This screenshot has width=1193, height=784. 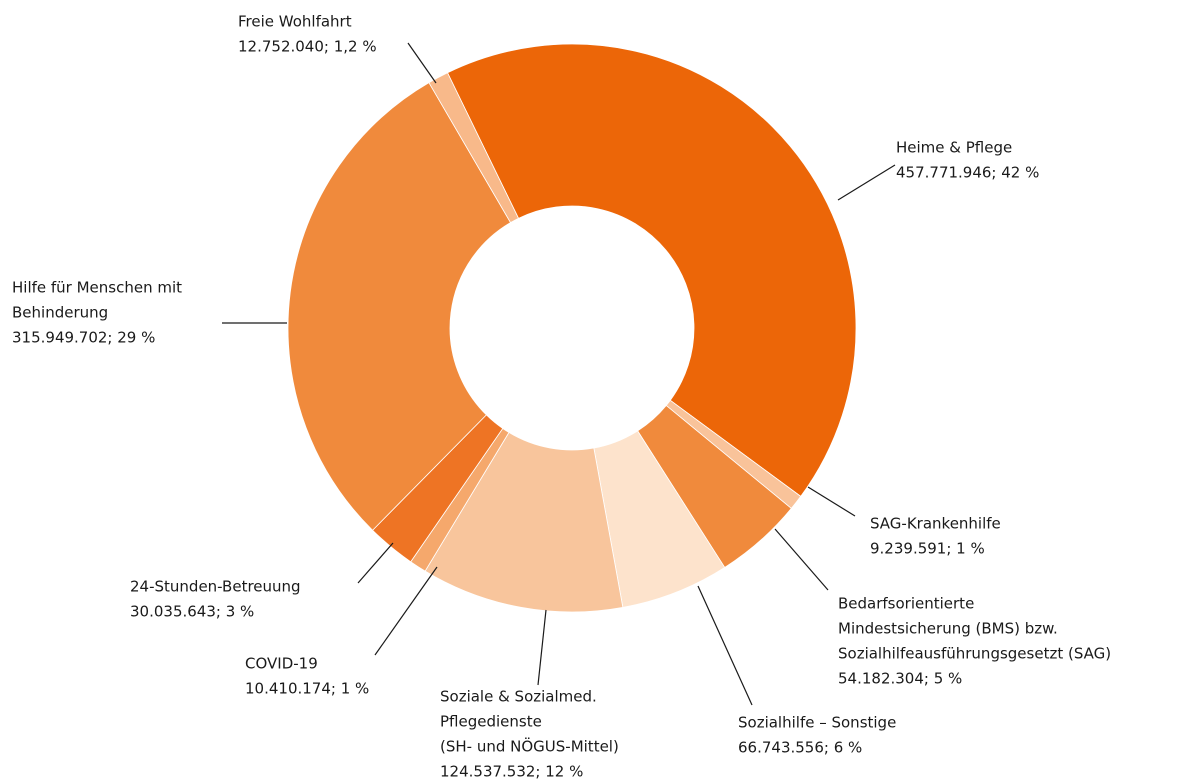 I want to click on value-label: 10.410.174; 1 %, so click(x=307, y=689).